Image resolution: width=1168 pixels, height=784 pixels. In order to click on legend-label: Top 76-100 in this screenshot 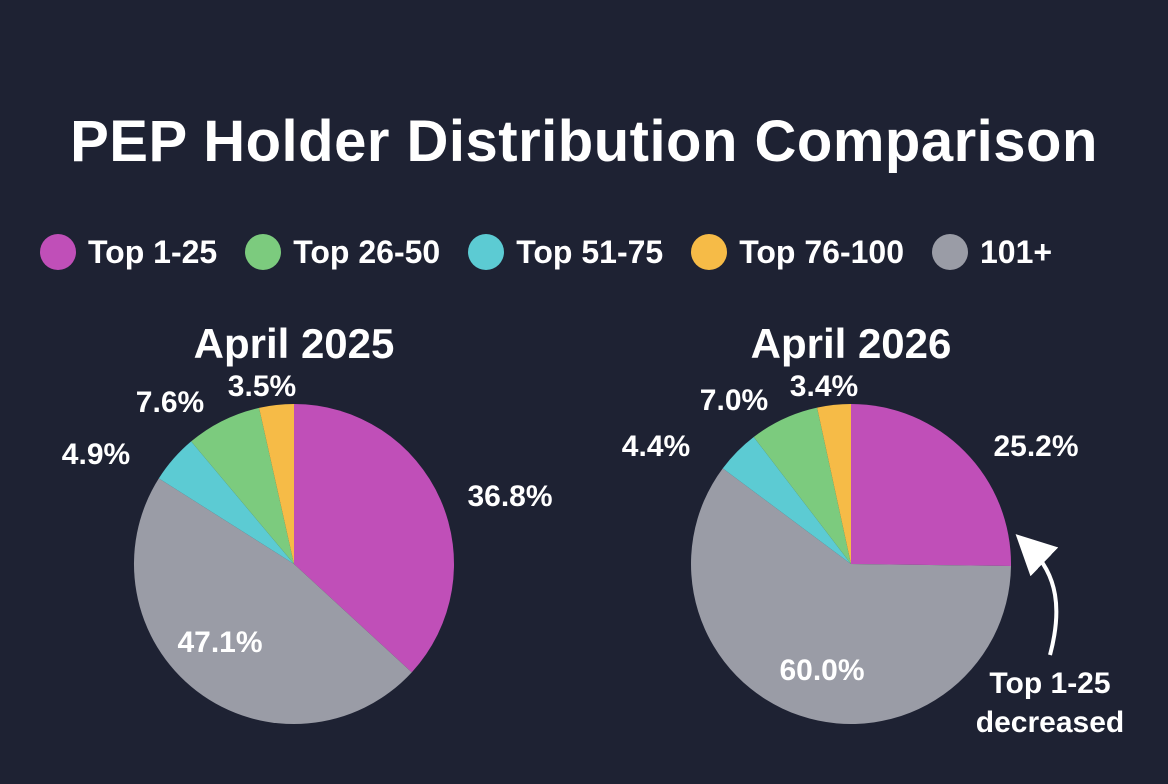, I will do `click(821, 251)`.